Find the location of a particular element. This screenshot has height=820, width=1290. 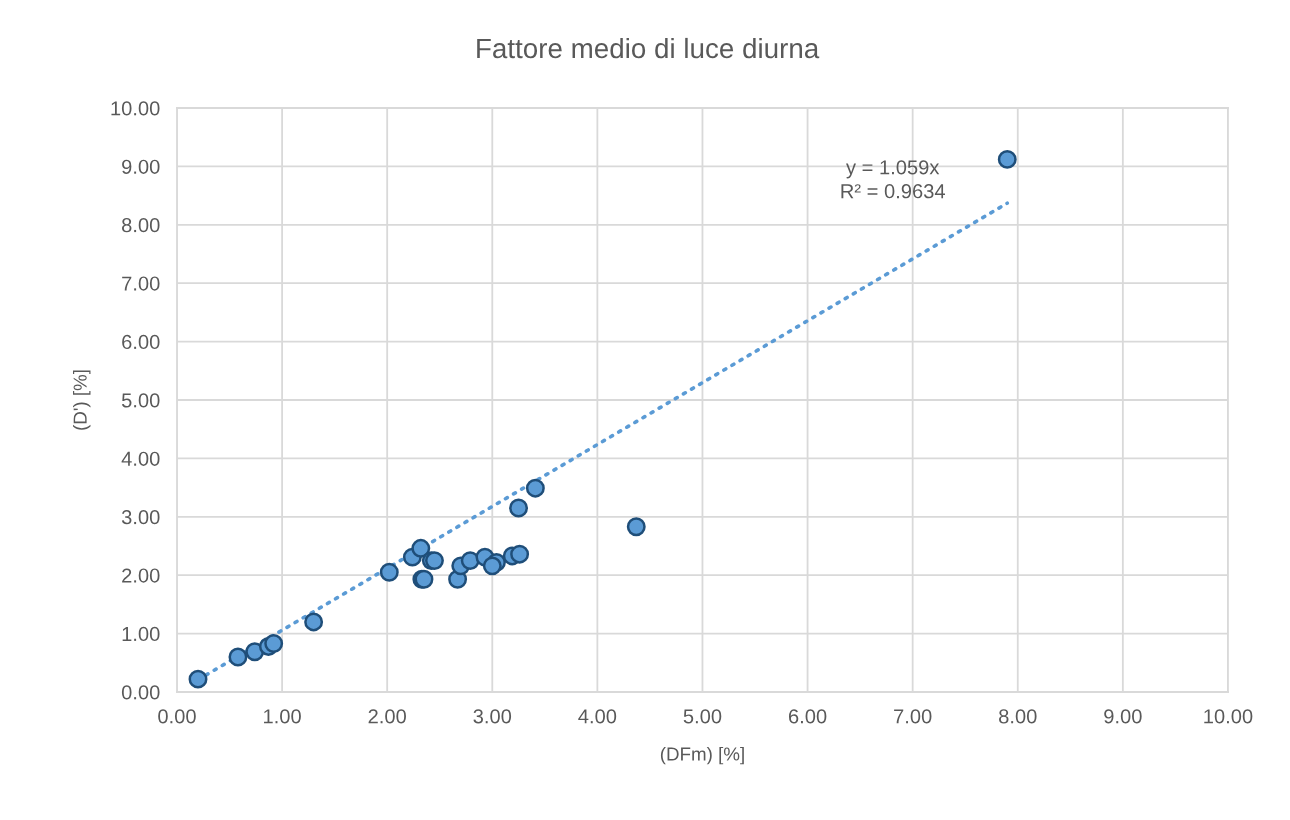

x-tick-label: 0.00 is located at coordinates (177, 716).